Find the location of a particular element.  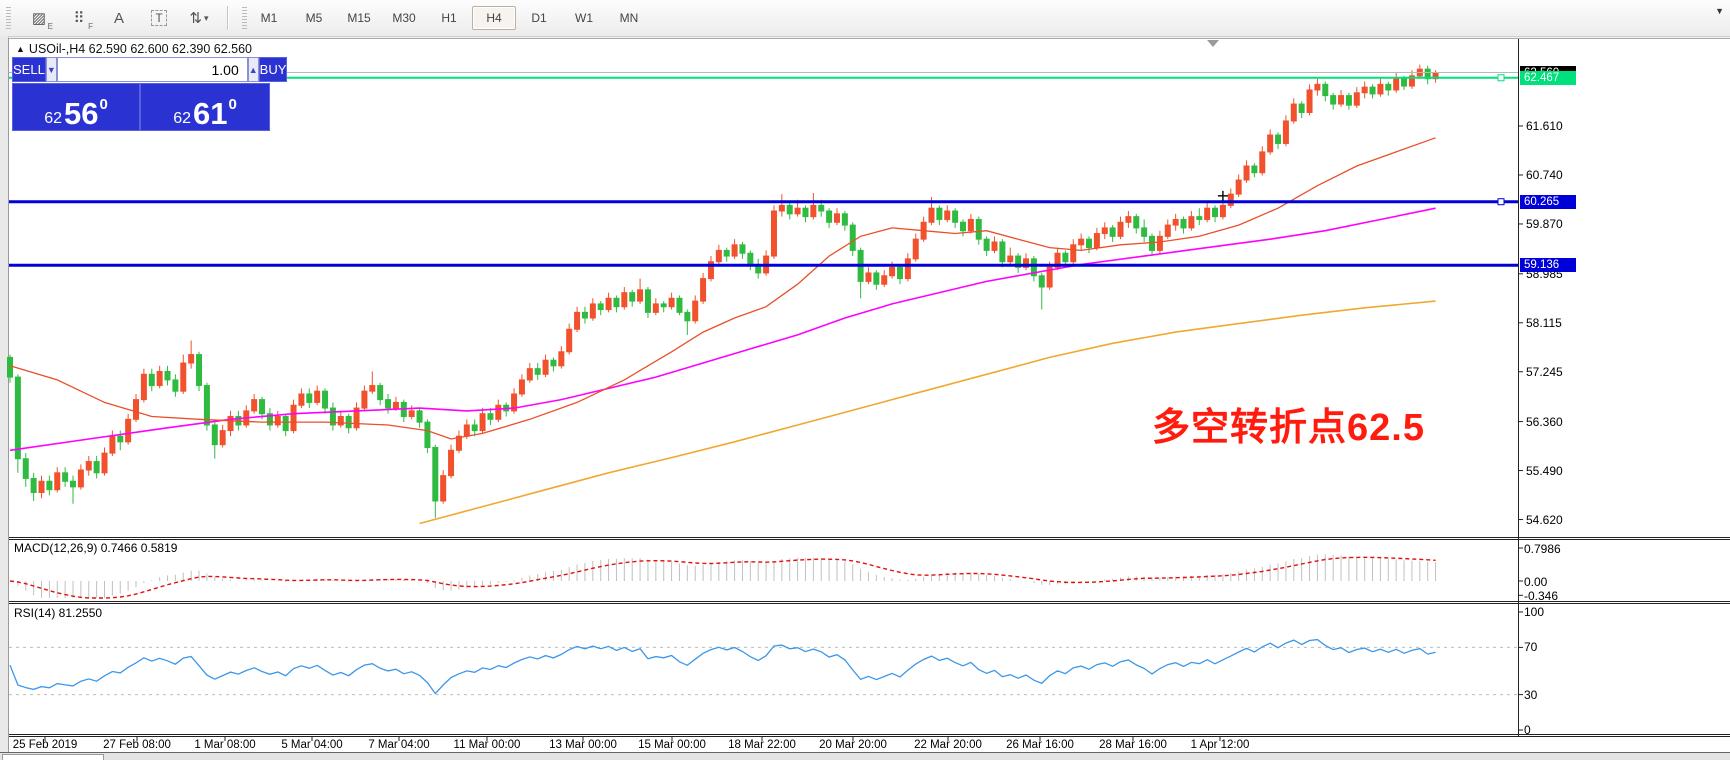

text-box-icon: T is located at coordinates (159, 18).